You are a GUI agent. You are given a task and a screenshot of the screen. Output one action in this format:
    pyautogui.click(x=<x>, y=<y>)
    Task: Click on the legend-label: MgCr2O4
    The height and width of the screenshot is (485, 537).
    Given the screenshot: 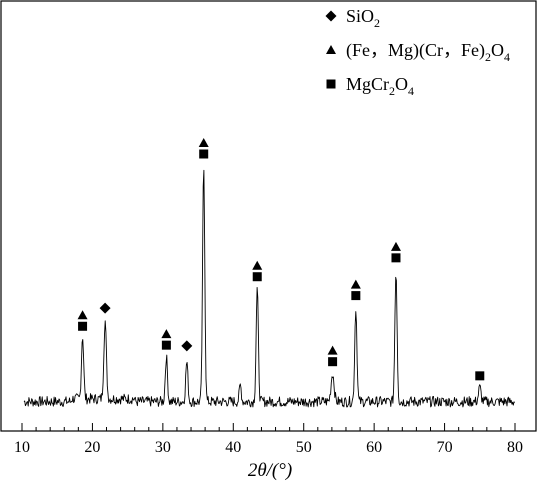 What is the action you would take?
    pyautogui.click(x=380, y=86)
    